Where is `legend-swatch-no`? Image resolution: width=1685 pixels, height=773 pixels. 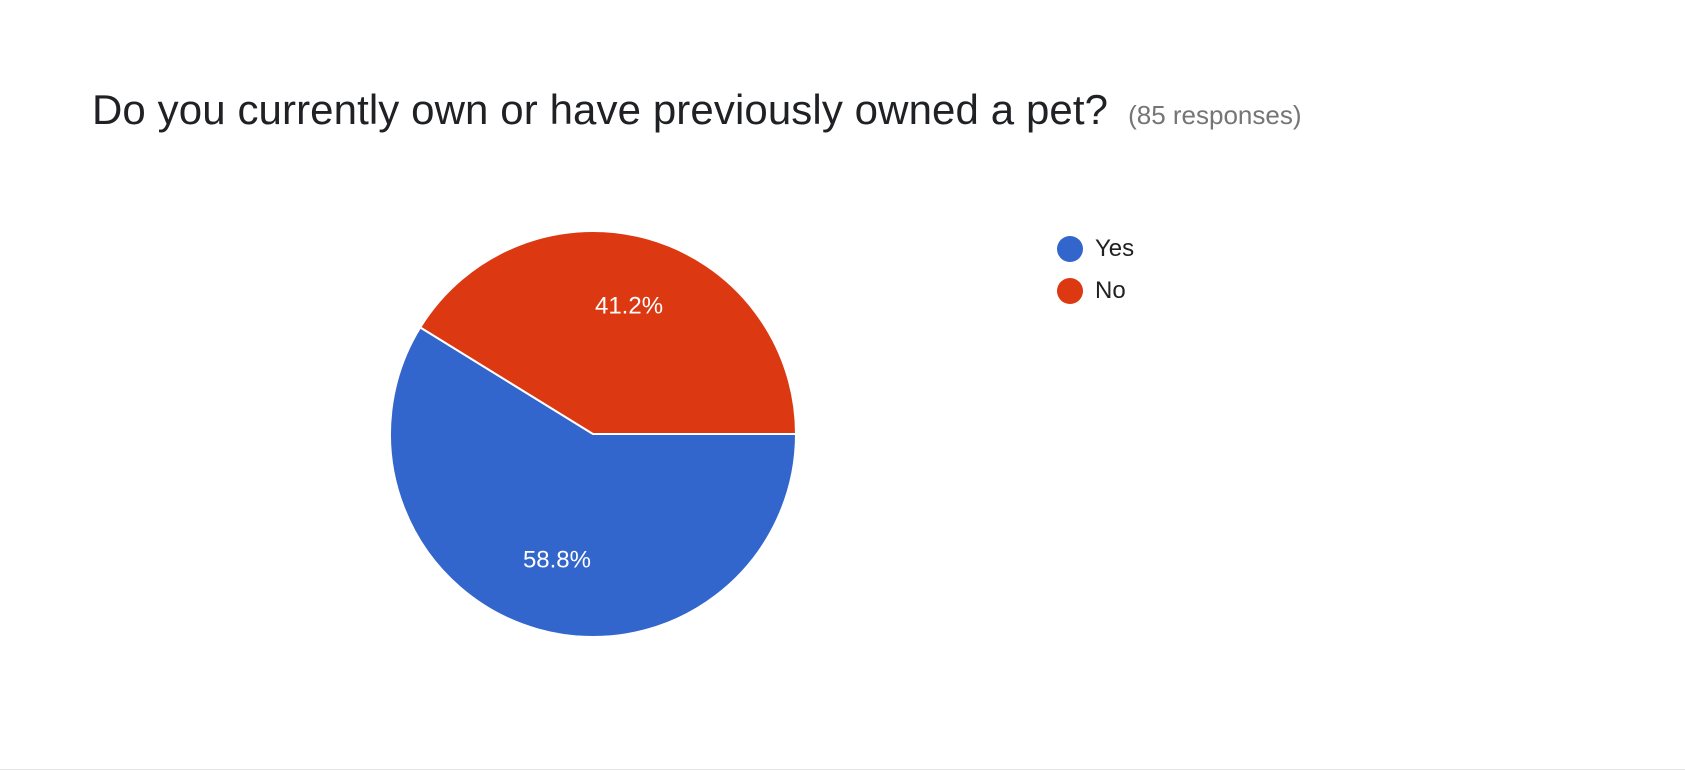 legend-swatch-no is located at coordinates (1070, 291).